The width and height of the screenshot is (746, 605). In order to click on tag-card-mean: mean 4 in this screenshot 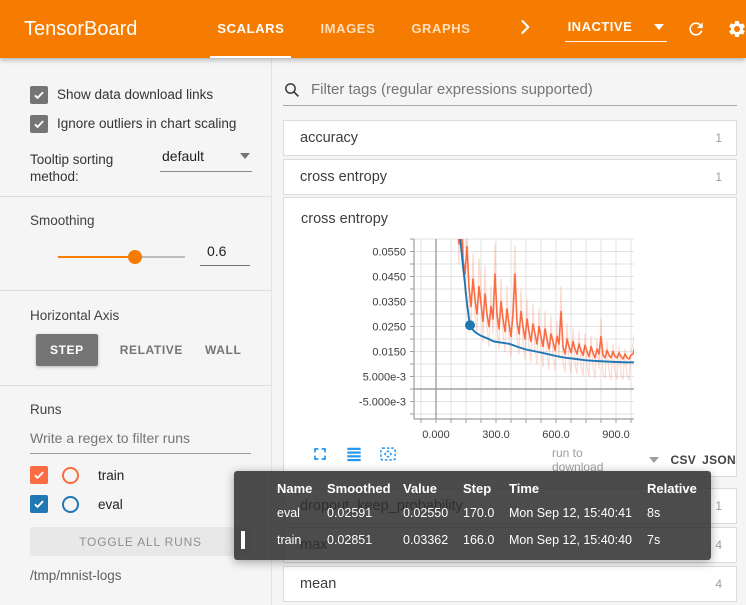, I will do `click(510, 584)`.